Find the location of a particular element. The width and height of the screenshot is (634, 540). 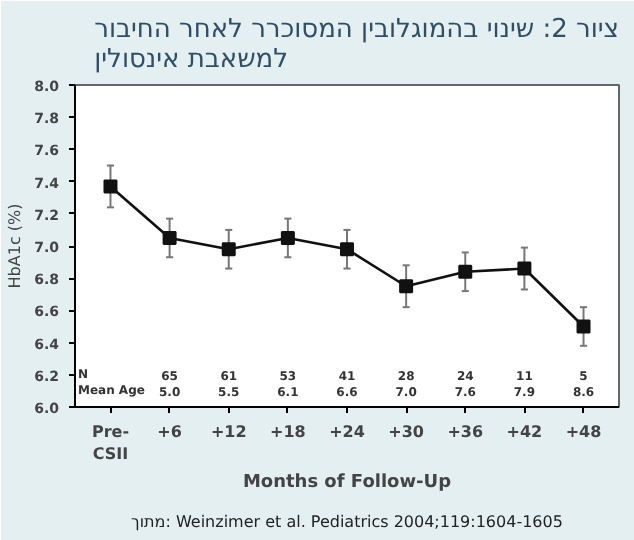

x-tick-label: +12 is located at coordinates (228, 432).